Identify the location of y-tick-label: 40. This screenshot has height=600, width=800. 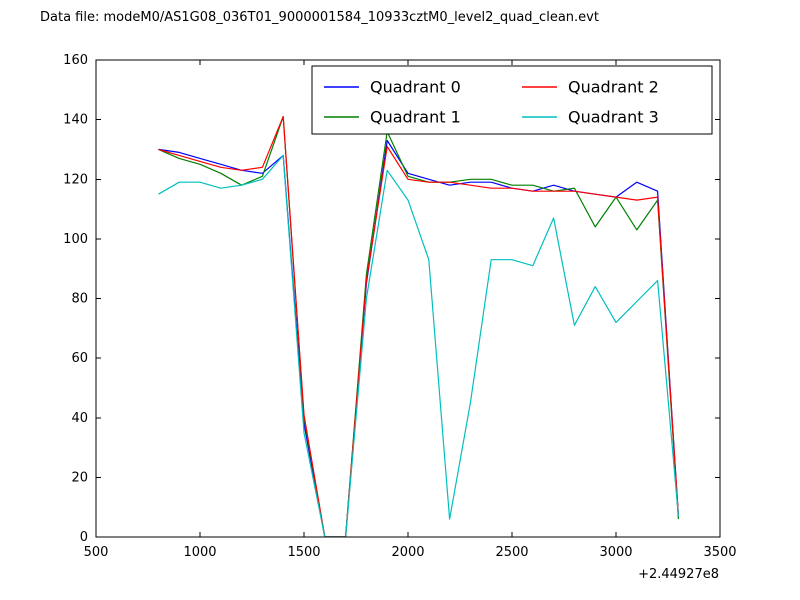
(79, 418).